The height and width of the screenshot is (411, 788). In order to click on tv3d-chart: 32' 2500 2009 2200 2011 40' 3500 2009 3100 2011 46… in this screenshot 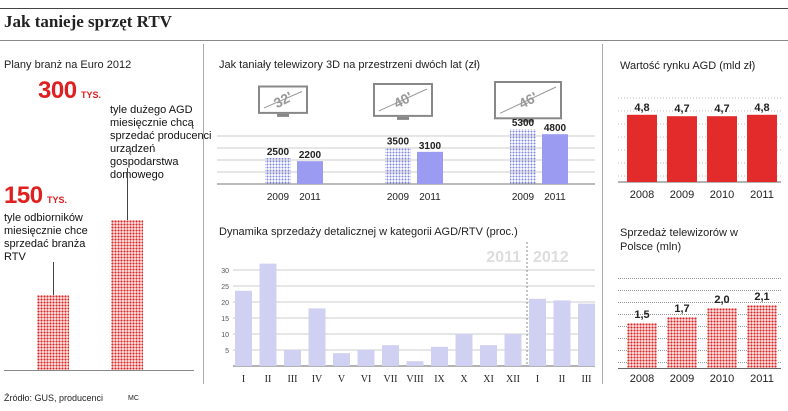, I will do `click(406, 142)`.